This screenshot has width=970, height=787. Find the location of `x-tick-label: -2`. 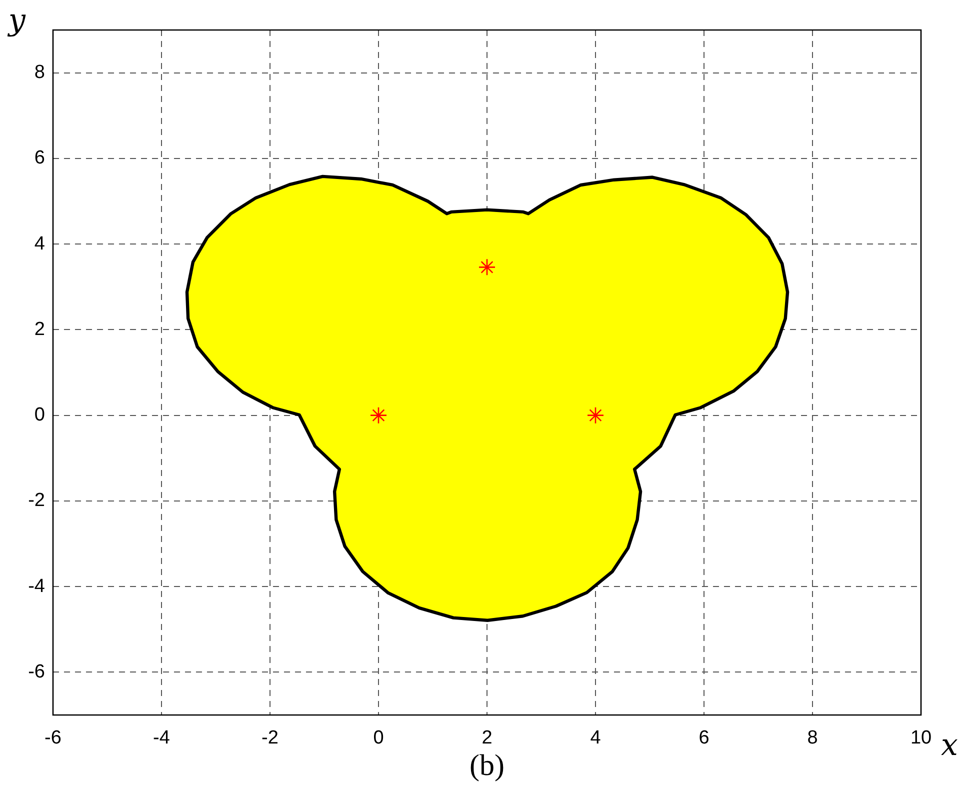

x-tick-label: -2 is located at coordinates (270, 738).